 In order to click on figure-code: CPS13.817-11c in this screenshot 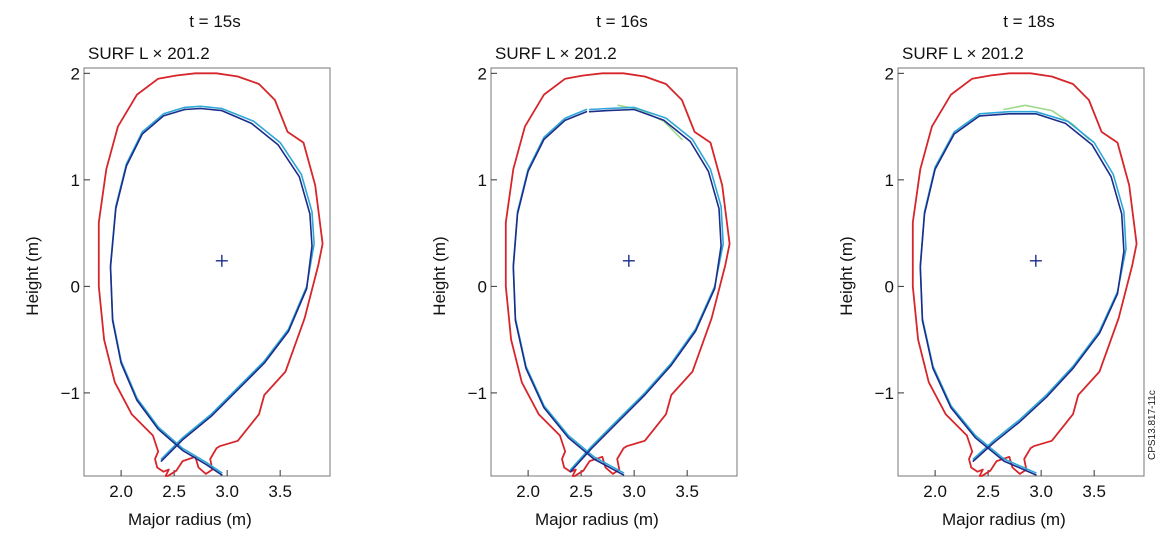, I will do `click(1151, 425)`.